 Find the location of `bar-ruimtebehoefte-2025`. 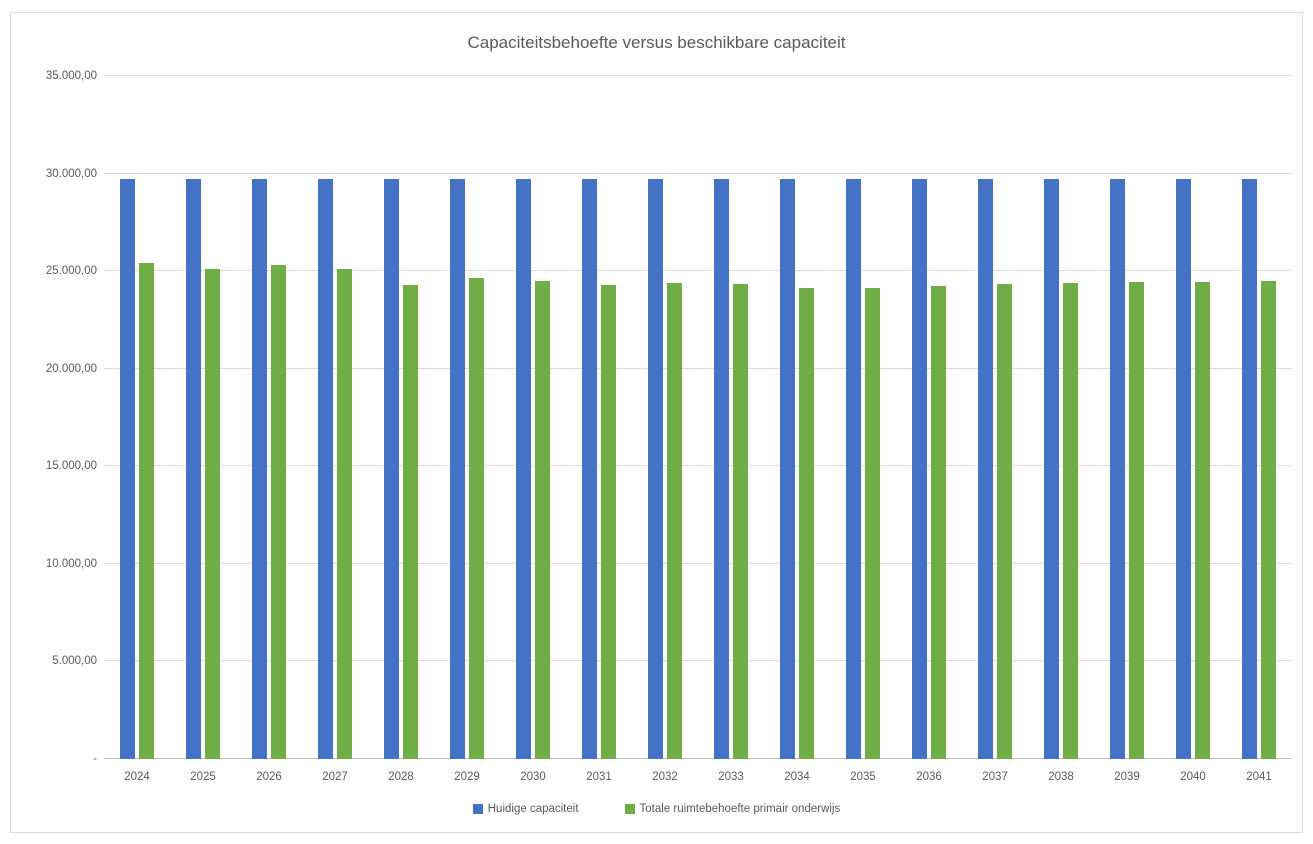

bar-ruimtebehoefte-2025 is located at coordinates (212, 514).